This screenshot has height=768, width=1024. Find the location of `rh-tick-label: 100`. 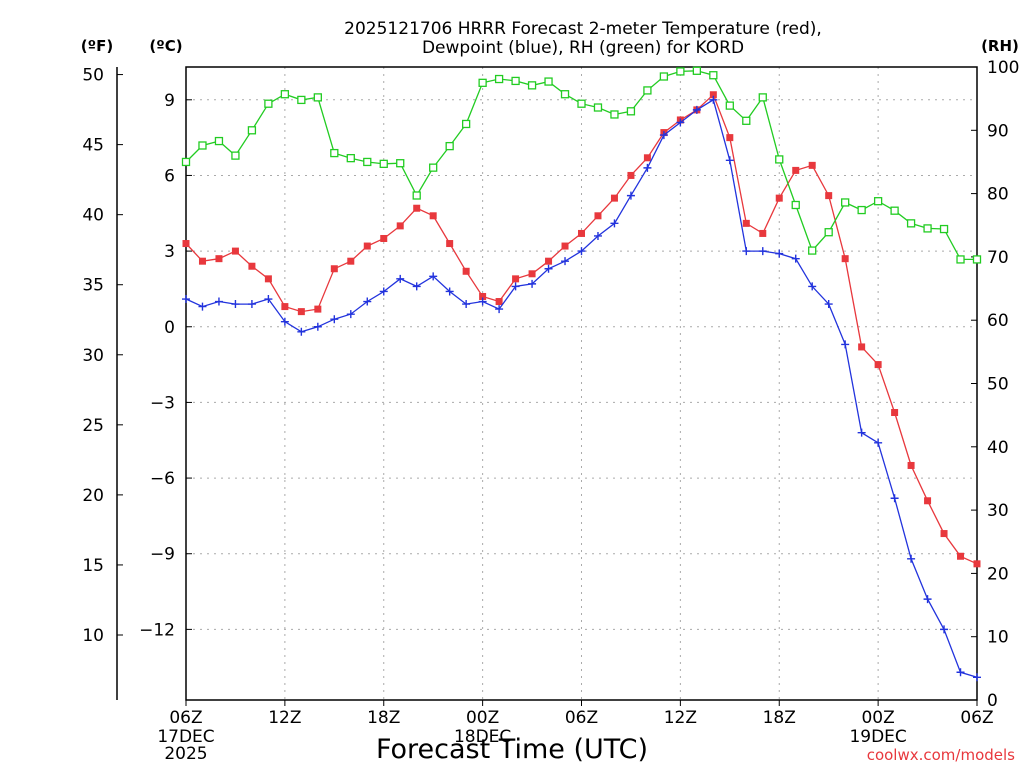

rh-tick-label: 100 is located at coordinates (1003, 68).